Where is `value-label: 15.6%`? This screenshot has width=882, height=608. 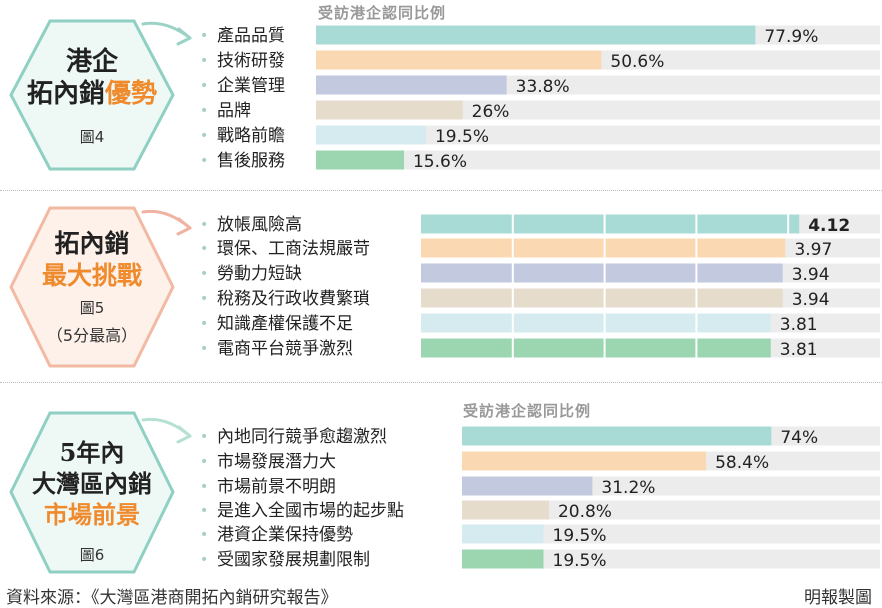
value-label: 15.6% is located at coordinates (440, 162).